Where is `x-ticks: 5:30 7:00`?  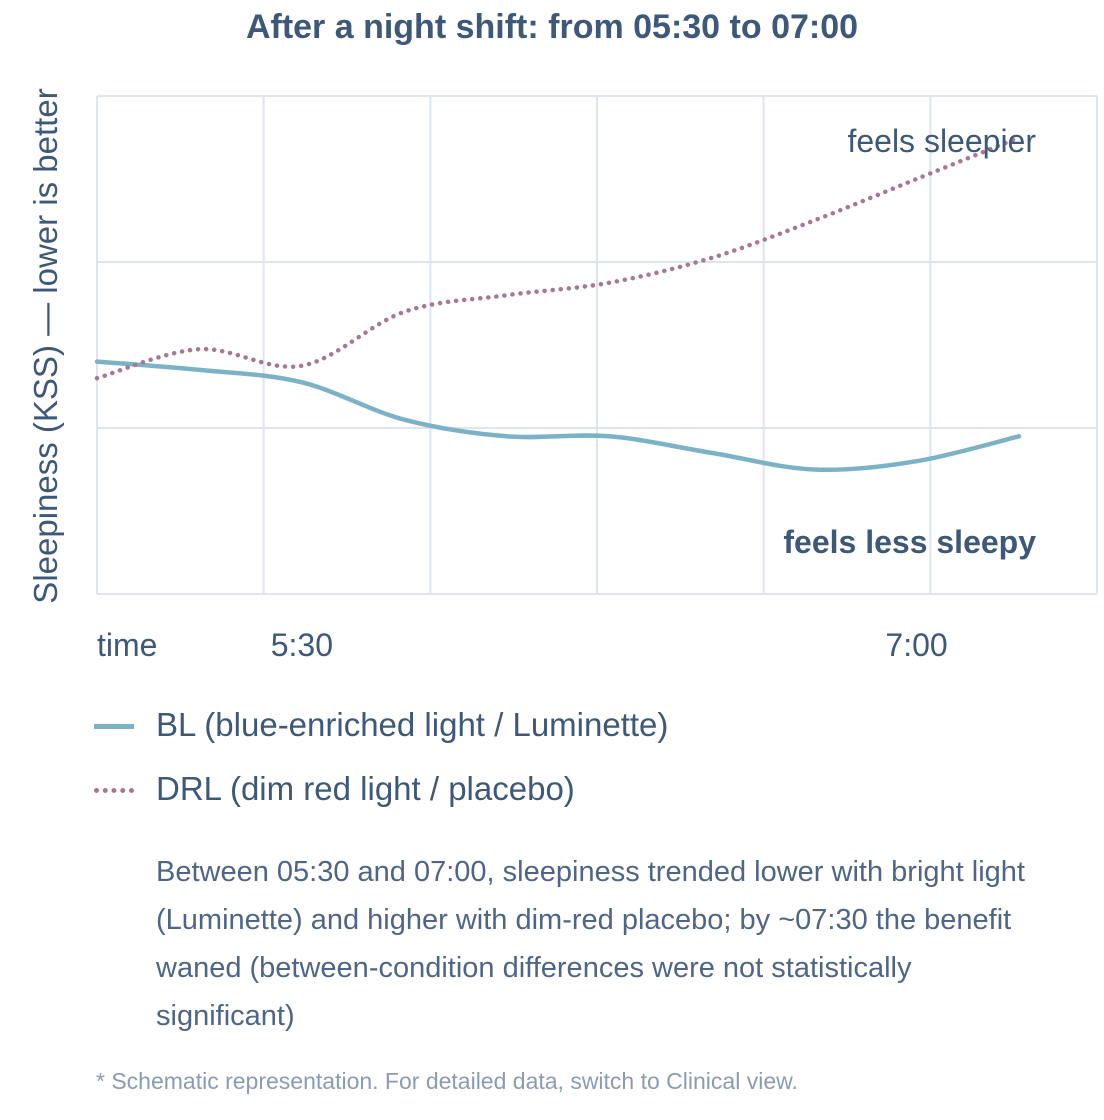
x-ticks: 5:30 7:00 is located at coordinates (609, 645).